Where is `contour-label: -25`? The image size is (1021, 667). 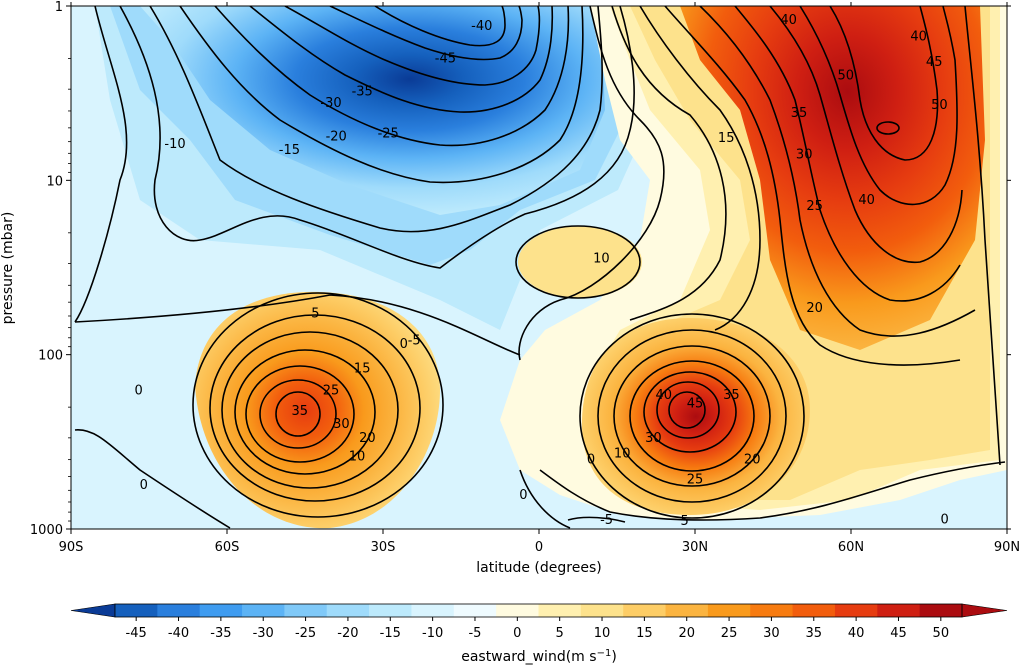
contour-label: -25 is located at coordinates (388, 134).